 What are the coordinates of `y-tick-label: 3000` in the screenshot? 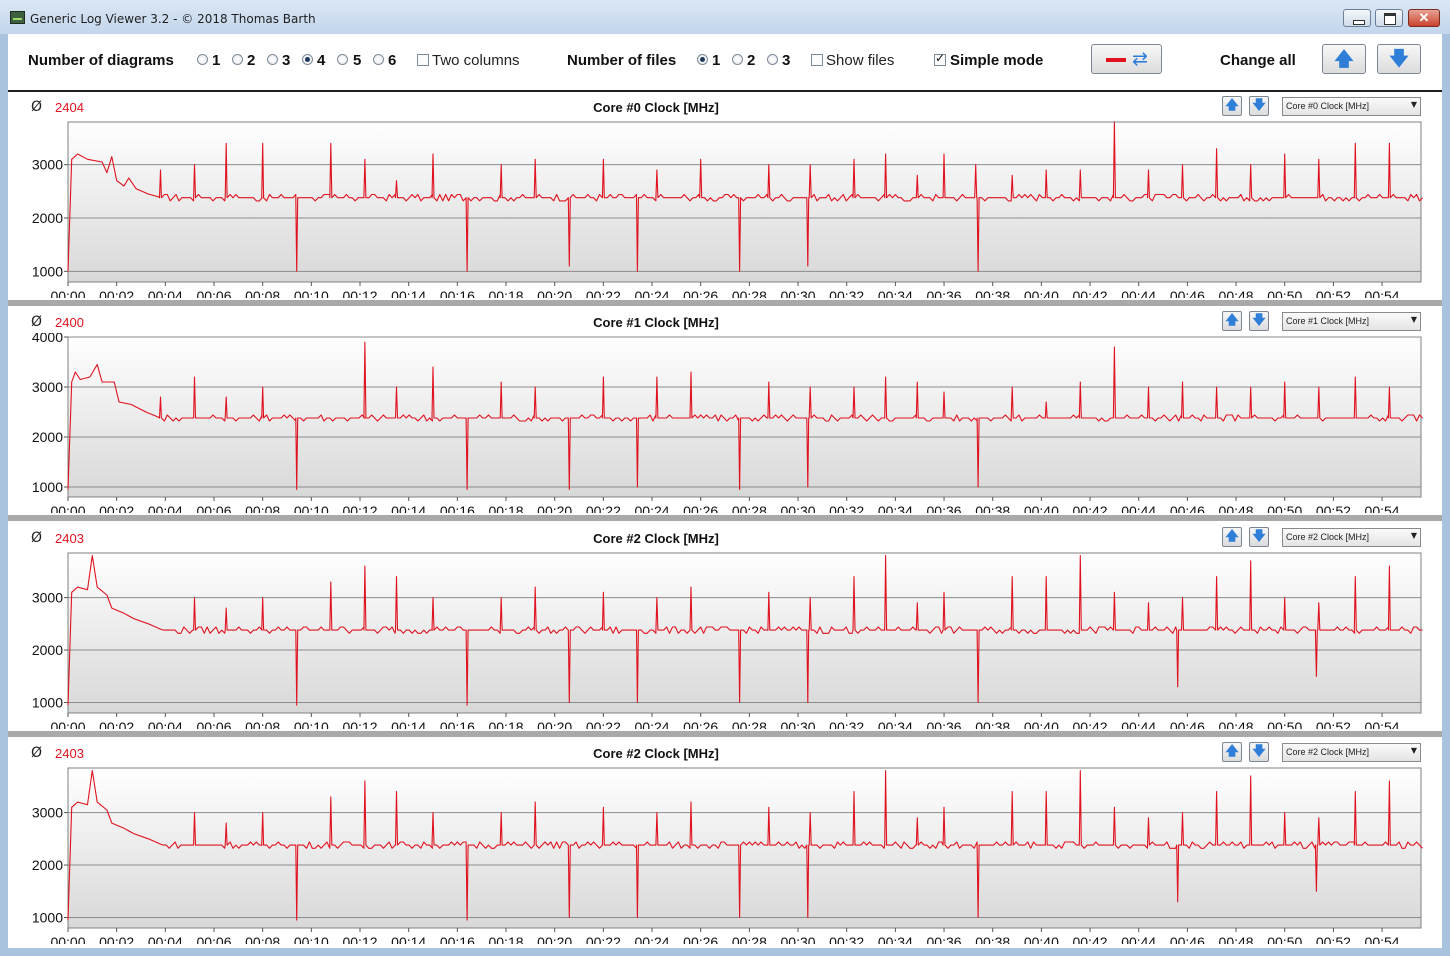 It's located at (47, 598).